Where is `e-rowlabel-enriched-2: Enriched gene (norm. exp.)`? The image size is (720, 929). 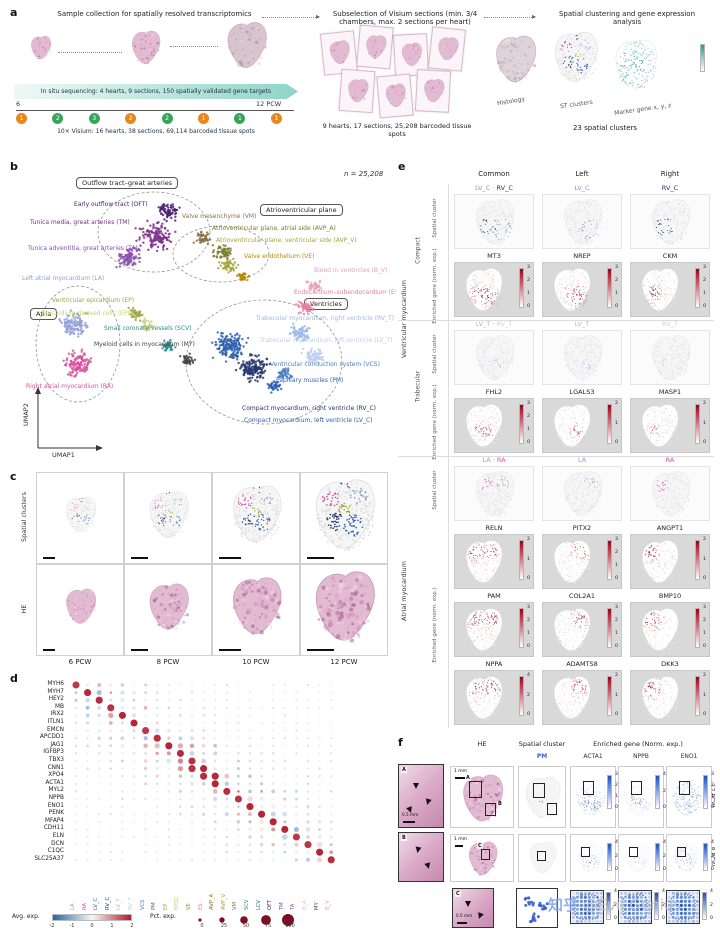
e-rowlabel-enriched-2: Enriched gene (norm. exp.) is located at coordinates (435, 422).